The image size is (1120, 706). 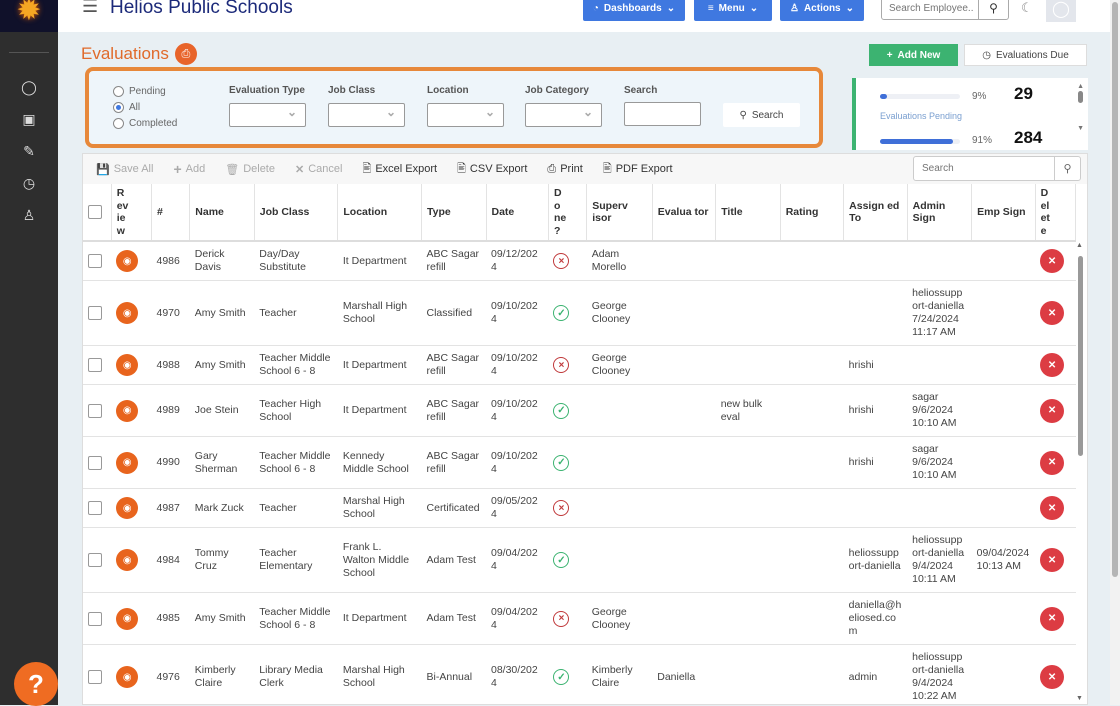 What do you see at coordinates (733, 10) in the screenshot?
I see `menu-button: ≡ Menu ⌄` at bounding box center [733, 10].